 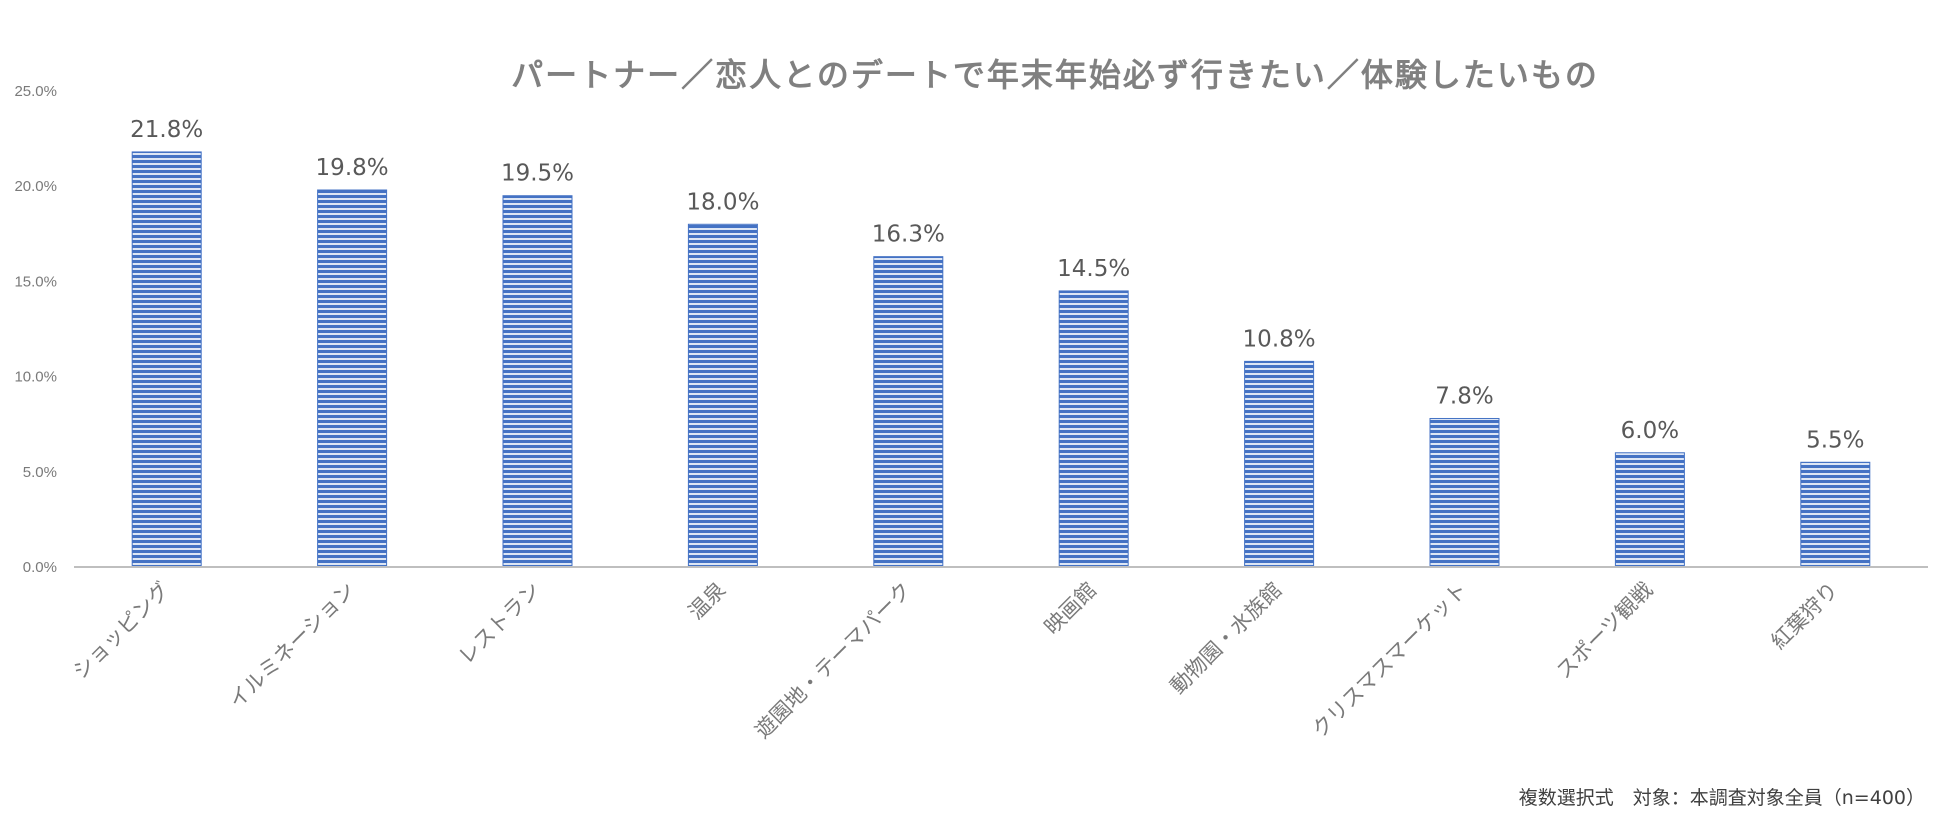 What do you see at coordinates (1226, 638) in the screenshot?
I see `x-tick-label: 動物園・水族館` at bounding box center [1226, 638].